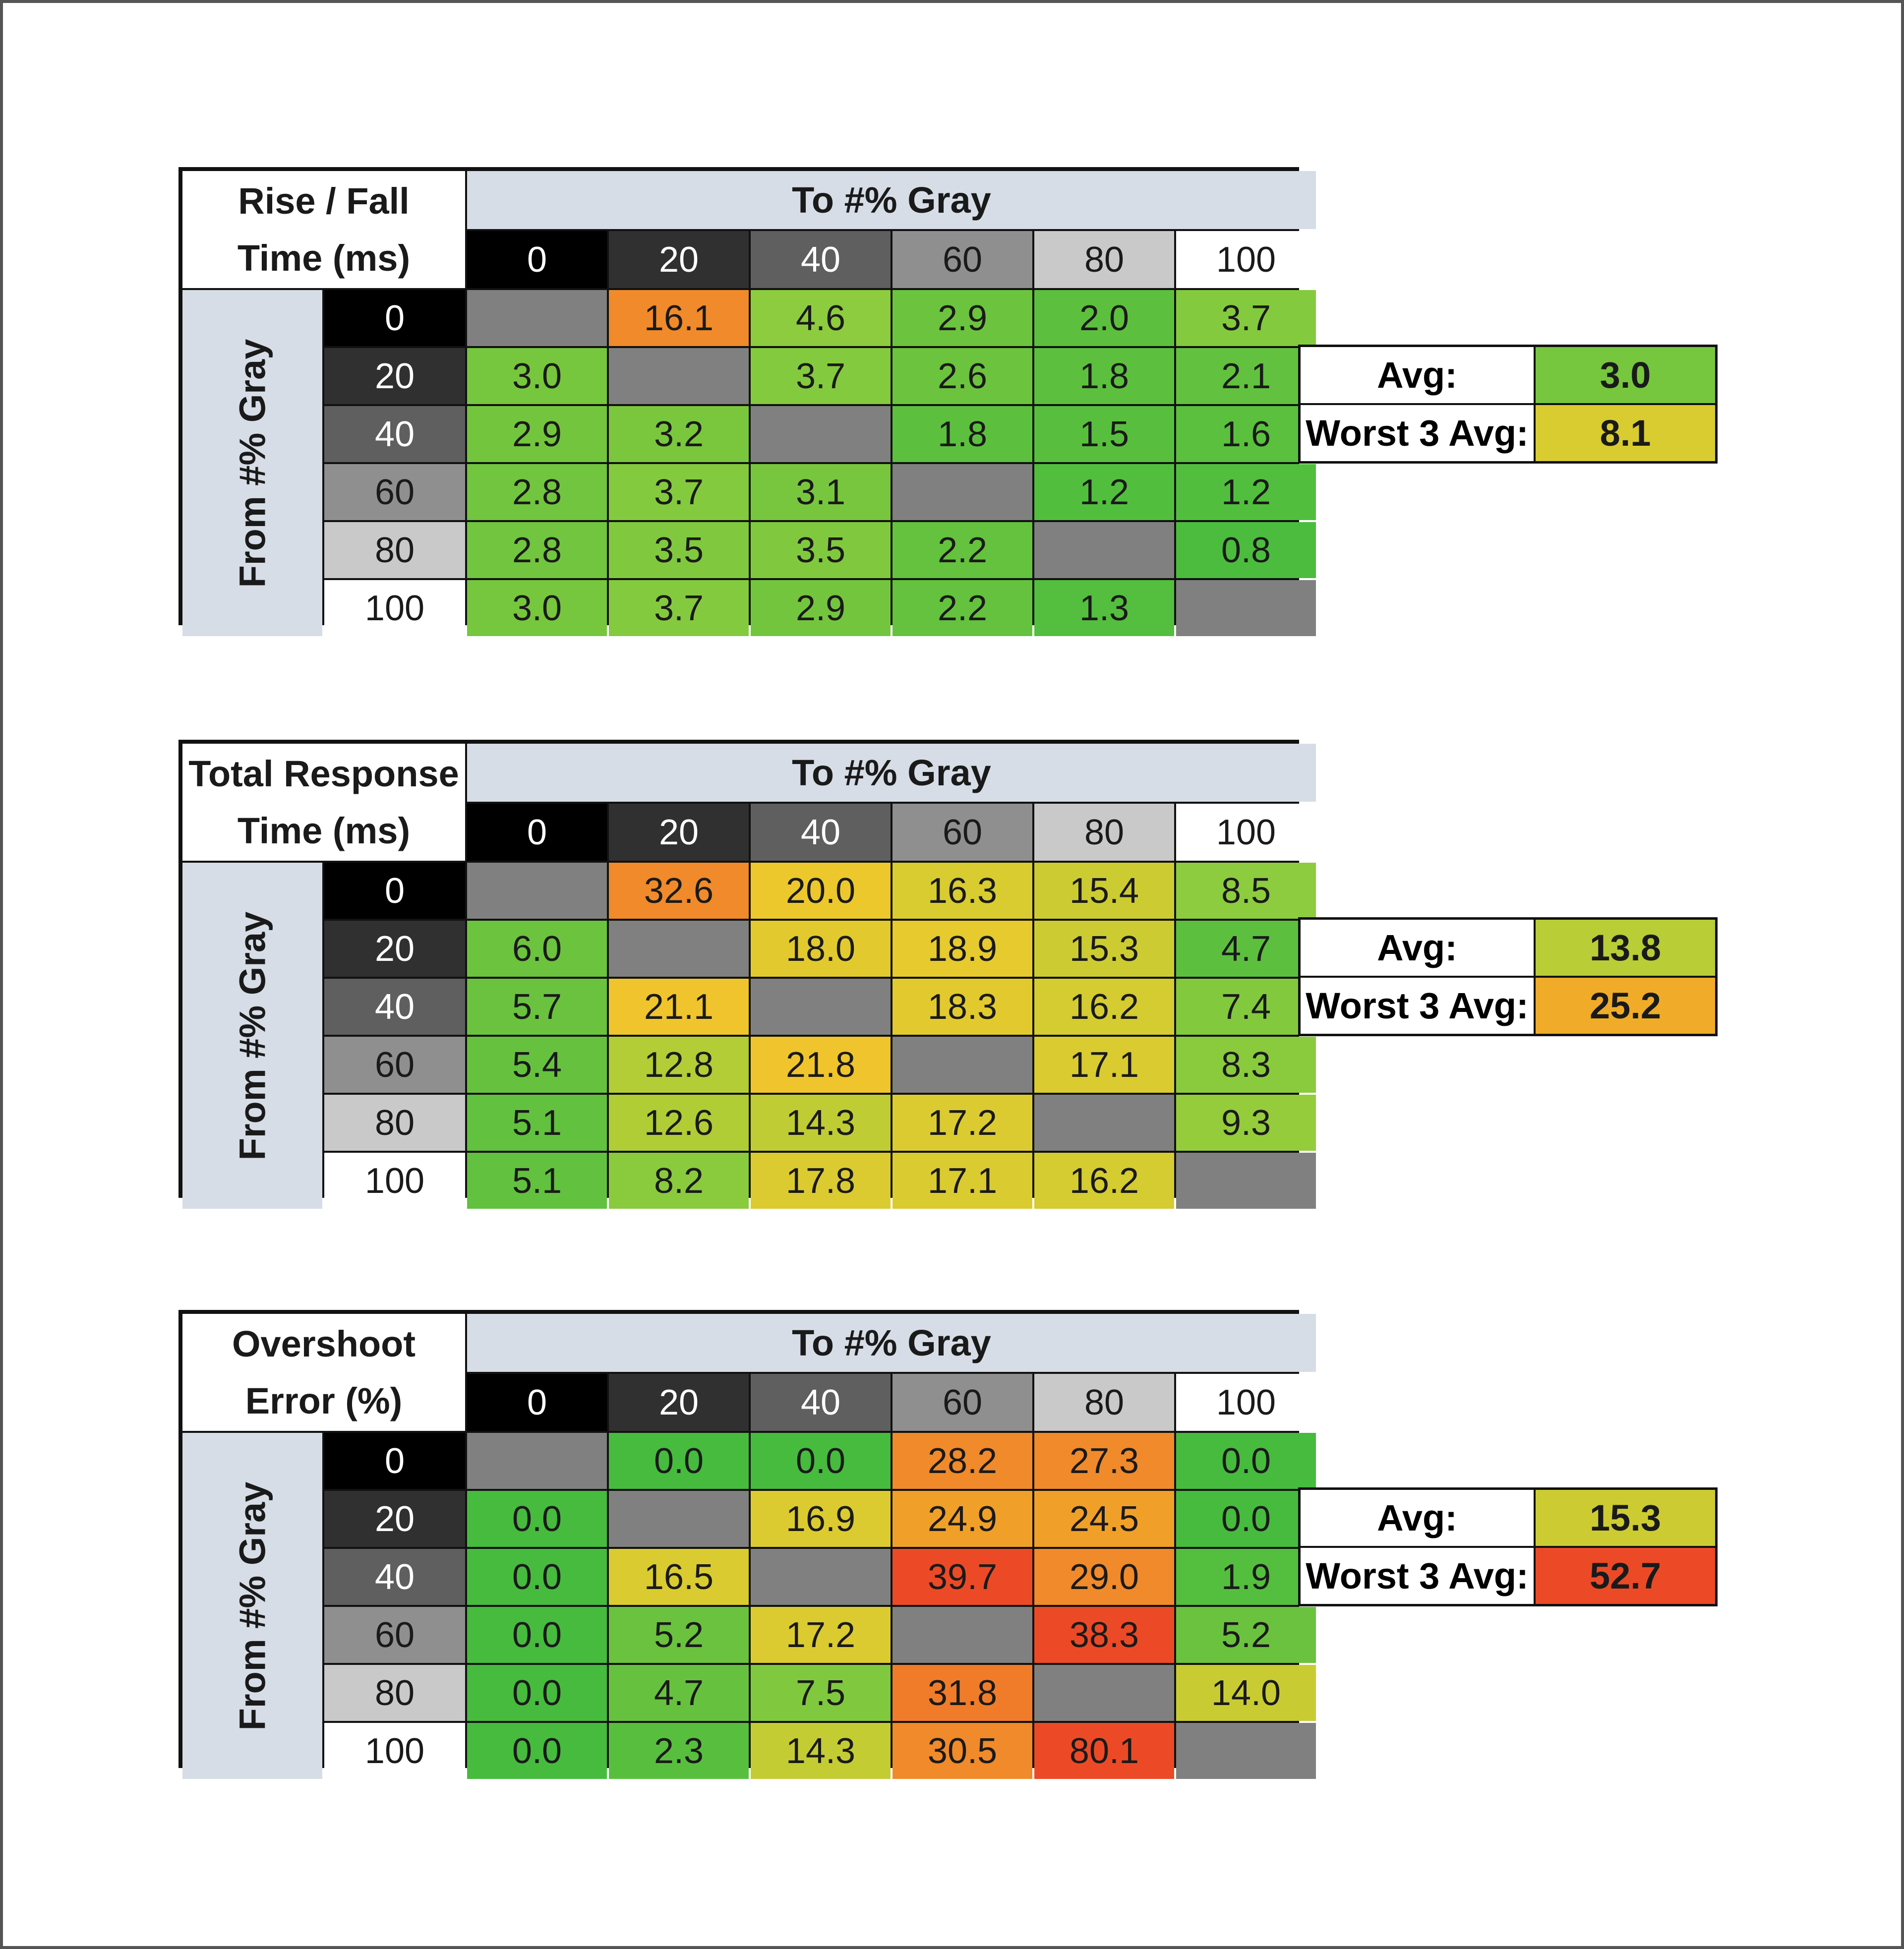 Image resolution: width=1904 pixels, height=1949 pixels. I want to click on table-title: Rise / Fall Time (ms), so click(323, 230).